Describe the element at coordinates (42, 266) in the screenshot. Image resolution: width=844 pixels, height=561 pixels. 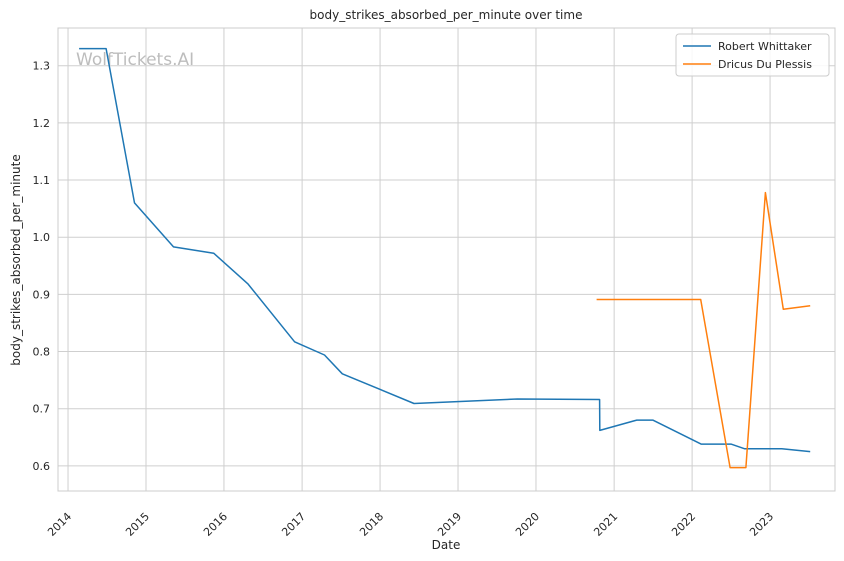
I see `y-axis-ticks: 0.6 0.7 0.8 0.9 1.0 1.1 1.2 1.3` at that location.